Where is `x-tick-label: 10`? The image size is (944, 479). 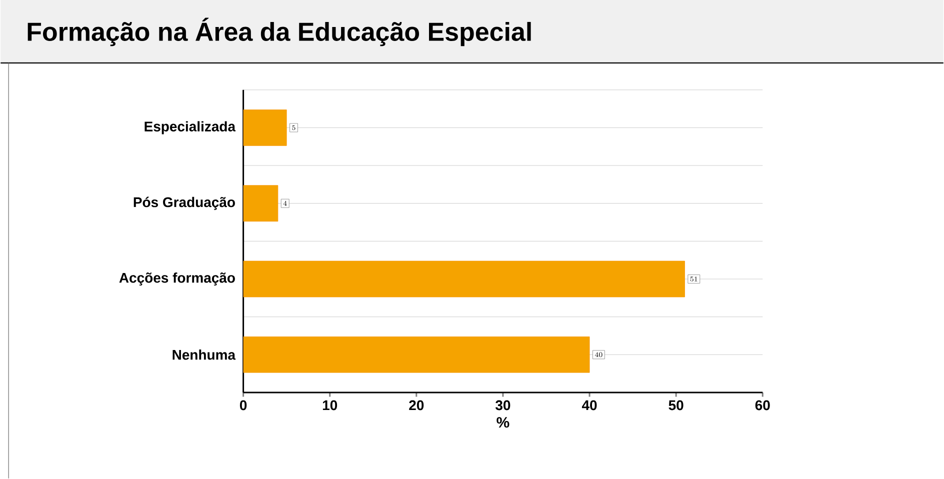 x-tick-label: 10 is located at coordinates (330, 405).